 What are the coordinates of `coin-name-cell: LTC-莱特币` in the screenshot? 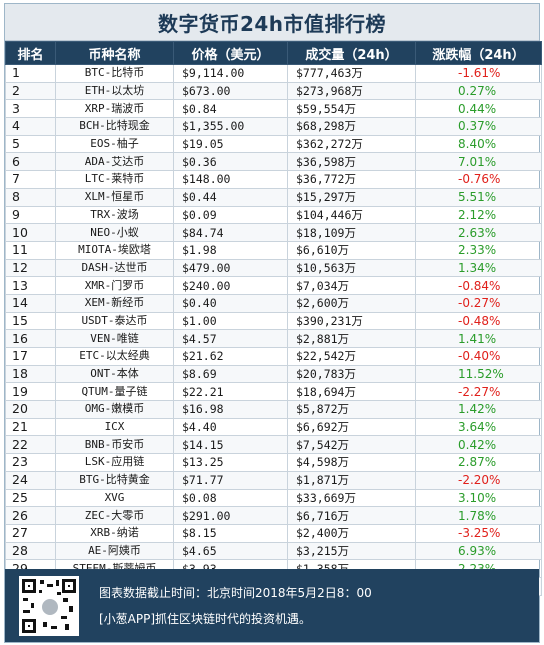 It's located at (114, 179).